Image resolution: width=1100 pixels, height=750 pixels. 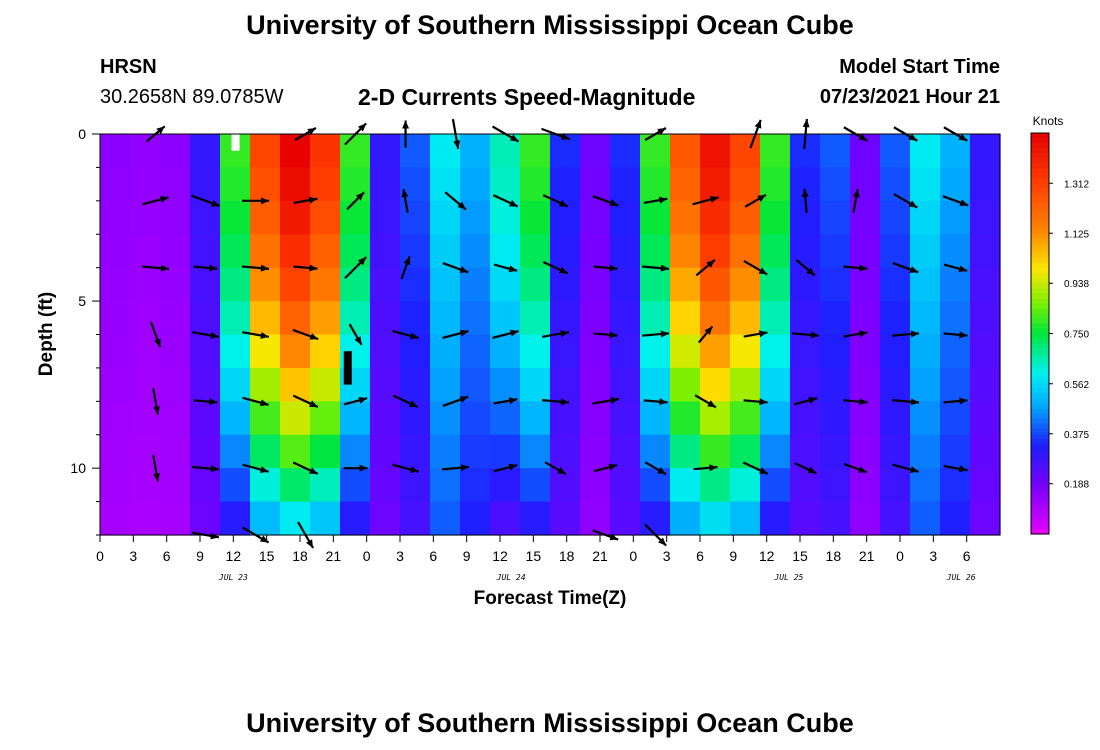 I want to click on colorbar: 1.312 1.125 0.938 0.750 0.562 0.375 0.188, so click(x=1059, y=333).